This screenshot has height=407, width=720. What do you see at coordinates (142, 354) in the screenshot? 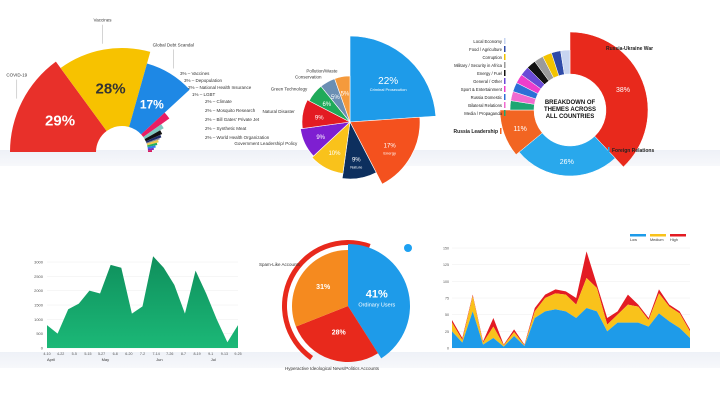
I see `x-tick-label: 7-2` at bounding box center [142, 354].